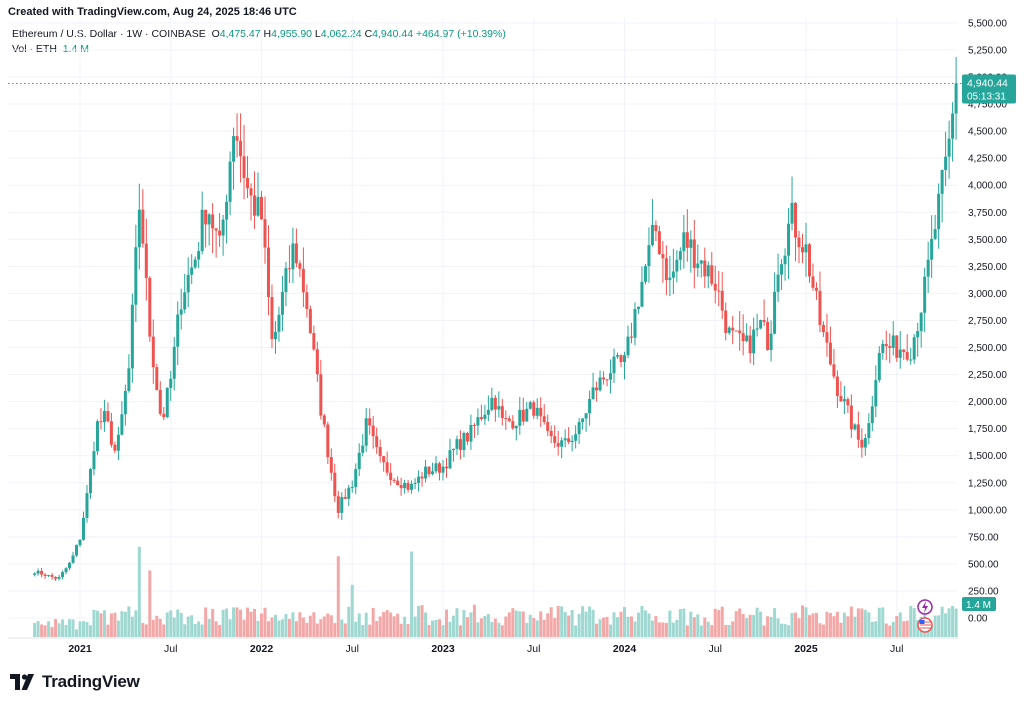  What do you see at coordinates (987, 402) in the screenshot?
I see `price-tick-label: 2,000.00` at bounding box center [987, 402].